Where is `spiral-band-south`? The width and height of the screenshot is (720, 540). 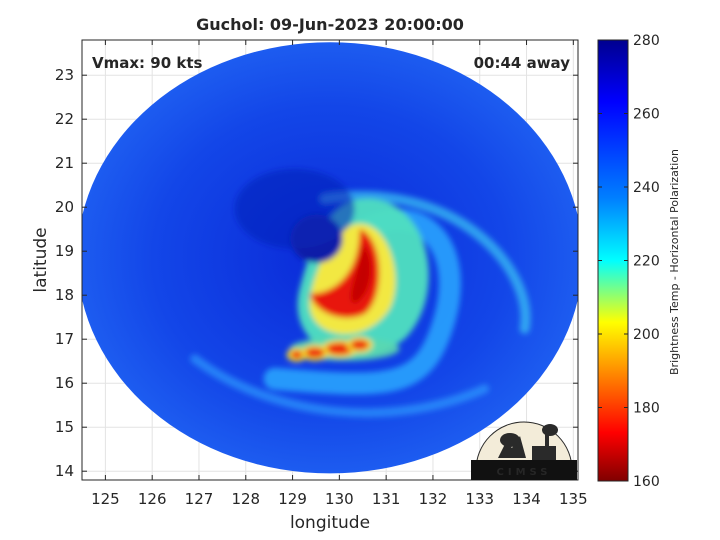 spiral-band-south is located at coordinates (340, 386).